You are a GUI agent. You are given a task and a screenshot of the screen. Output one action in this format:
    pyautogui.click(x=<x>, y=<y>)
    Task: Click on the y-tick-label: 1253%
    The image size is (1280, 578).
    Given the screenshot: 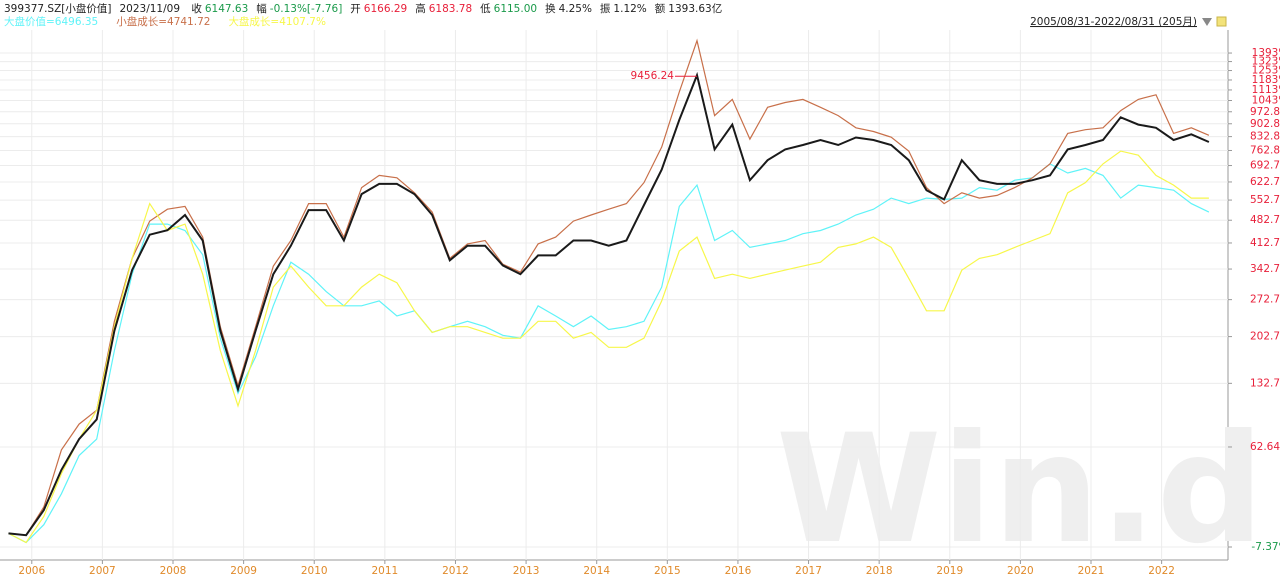 What is the action you would take?
    pyautogui.click(x=1266, y=71)
    